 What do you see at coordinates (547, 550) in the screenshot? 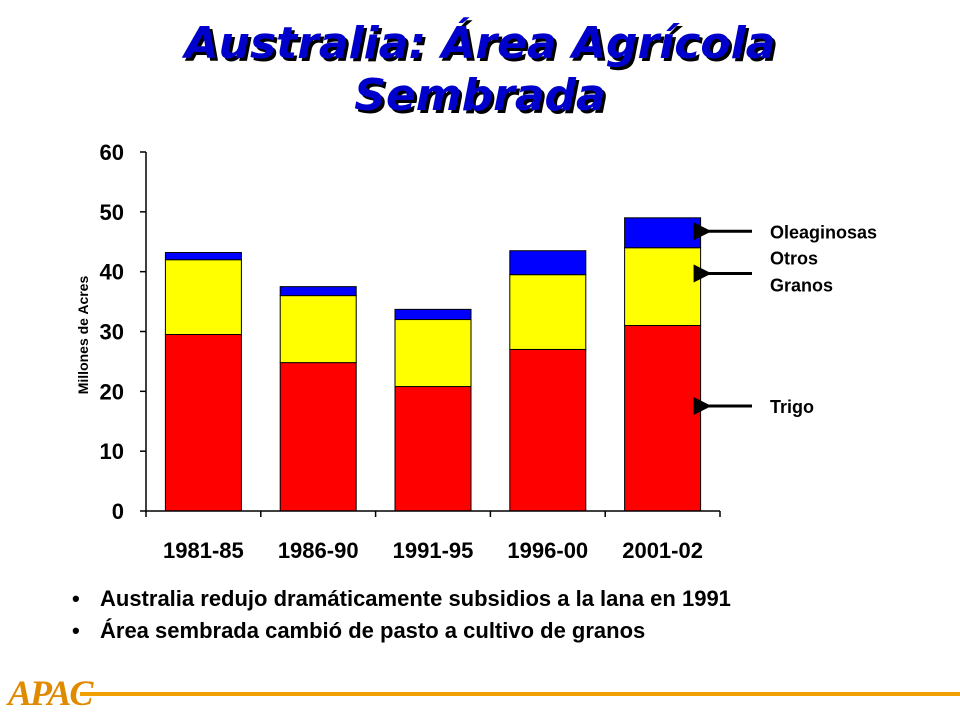
I see `x-tick-label: 1996-00` at bounding box center [547, 550].